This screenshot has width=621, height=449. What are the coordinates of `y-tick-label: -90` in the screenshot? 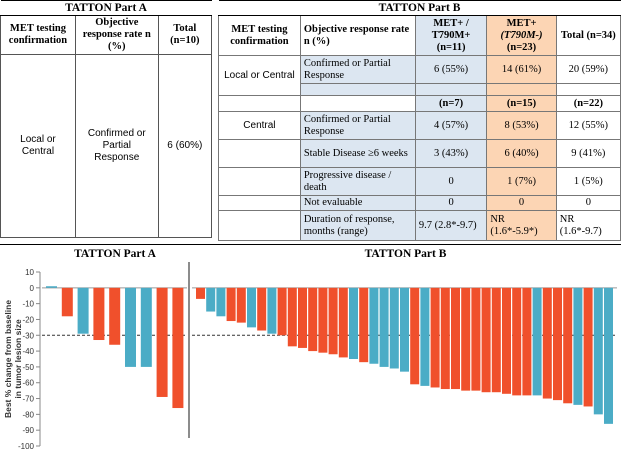 It's located at (28, 430).